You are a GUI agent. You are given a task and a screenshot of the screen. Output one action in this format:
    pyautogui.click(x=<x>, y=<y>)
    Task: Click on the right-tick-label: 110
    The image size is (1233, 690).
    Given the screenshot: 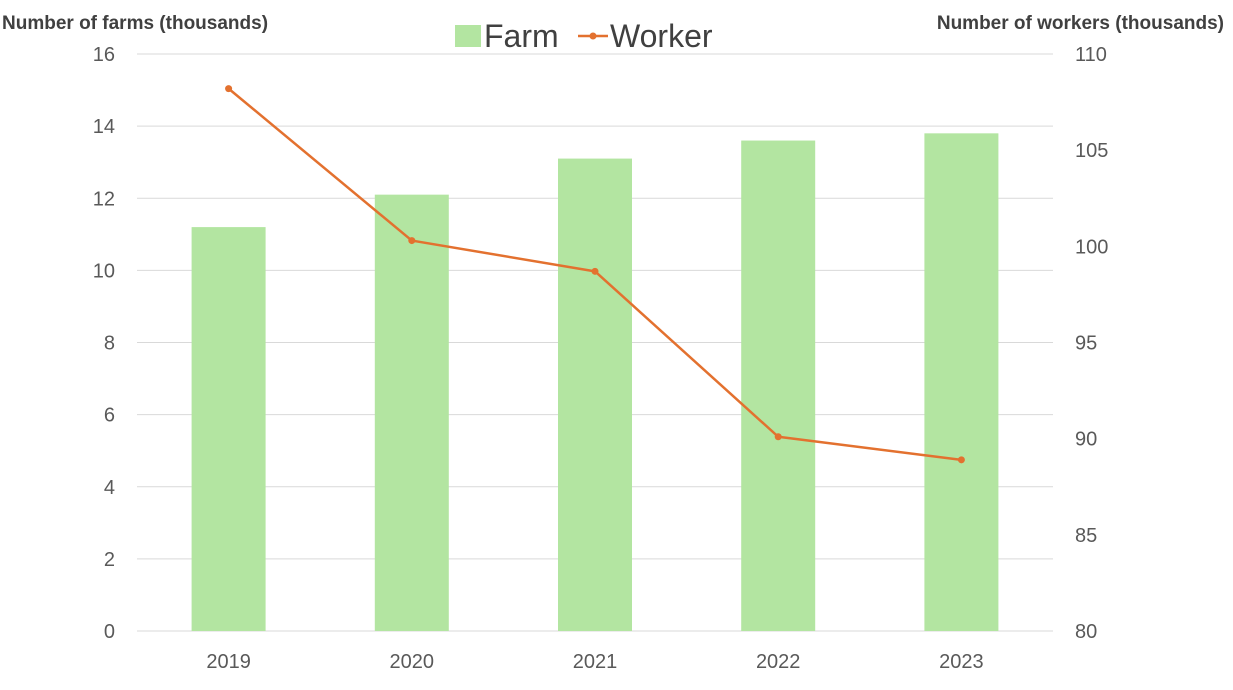 What is the action you would take?
    pyautogui.click(x=1091, y=55)
    